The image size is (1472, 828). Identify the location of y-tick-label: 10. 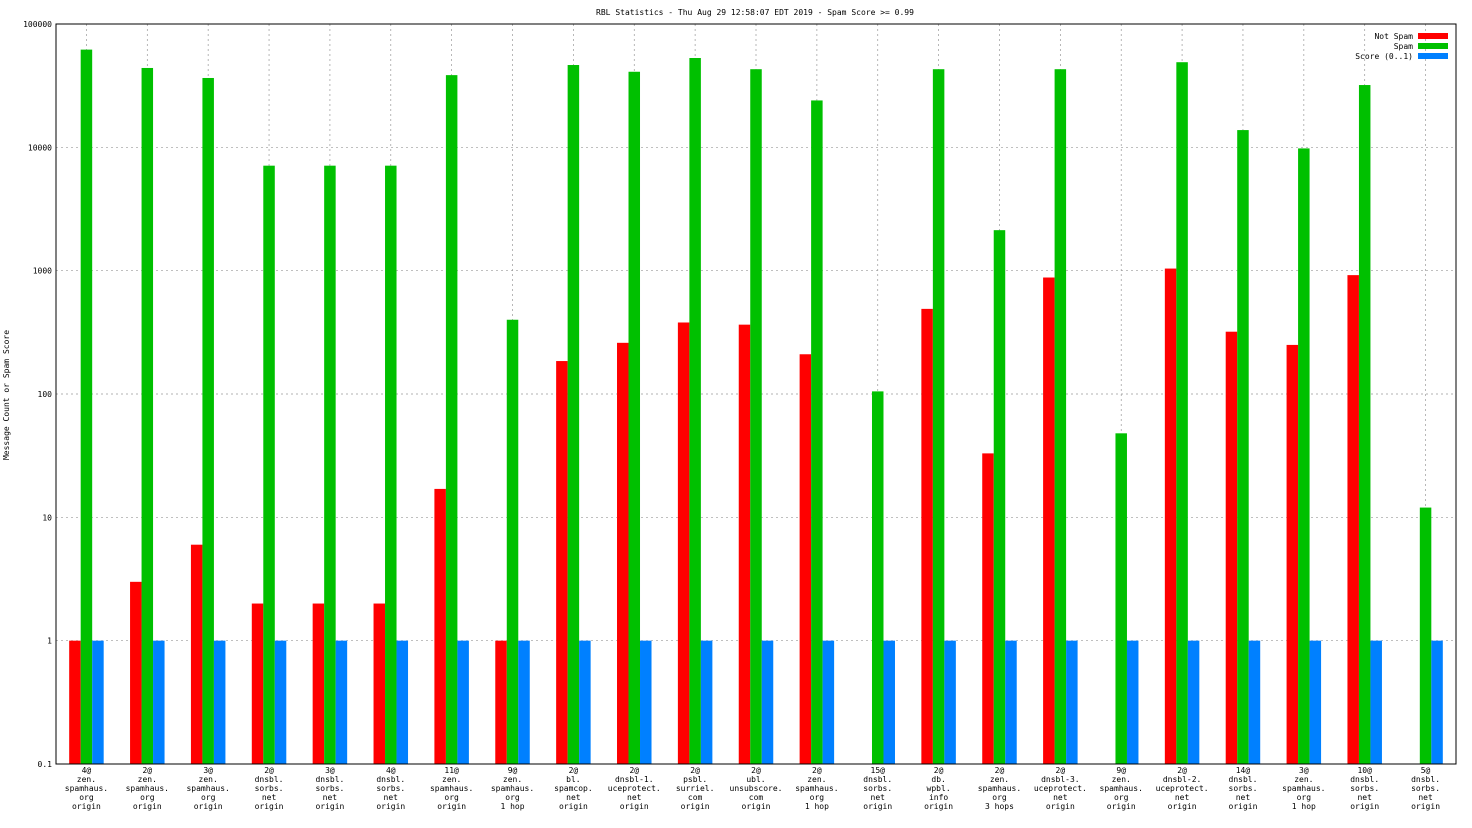
(47, 517).